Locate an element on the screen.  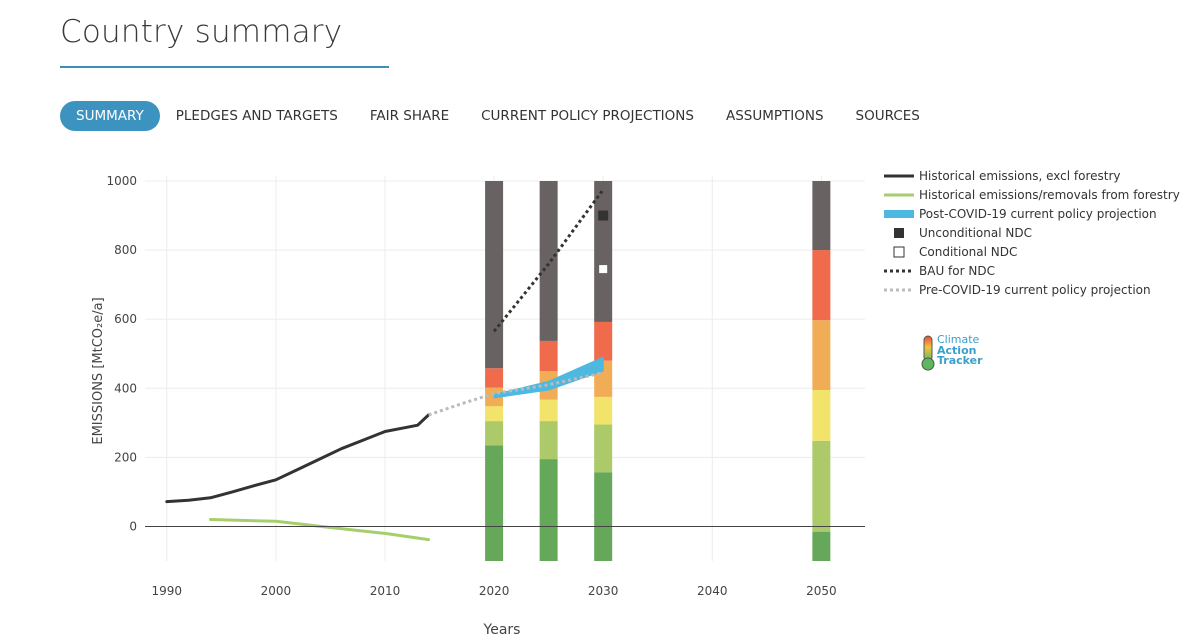
legend-label: Unconditional NDC is located at coordinates (975, 233).